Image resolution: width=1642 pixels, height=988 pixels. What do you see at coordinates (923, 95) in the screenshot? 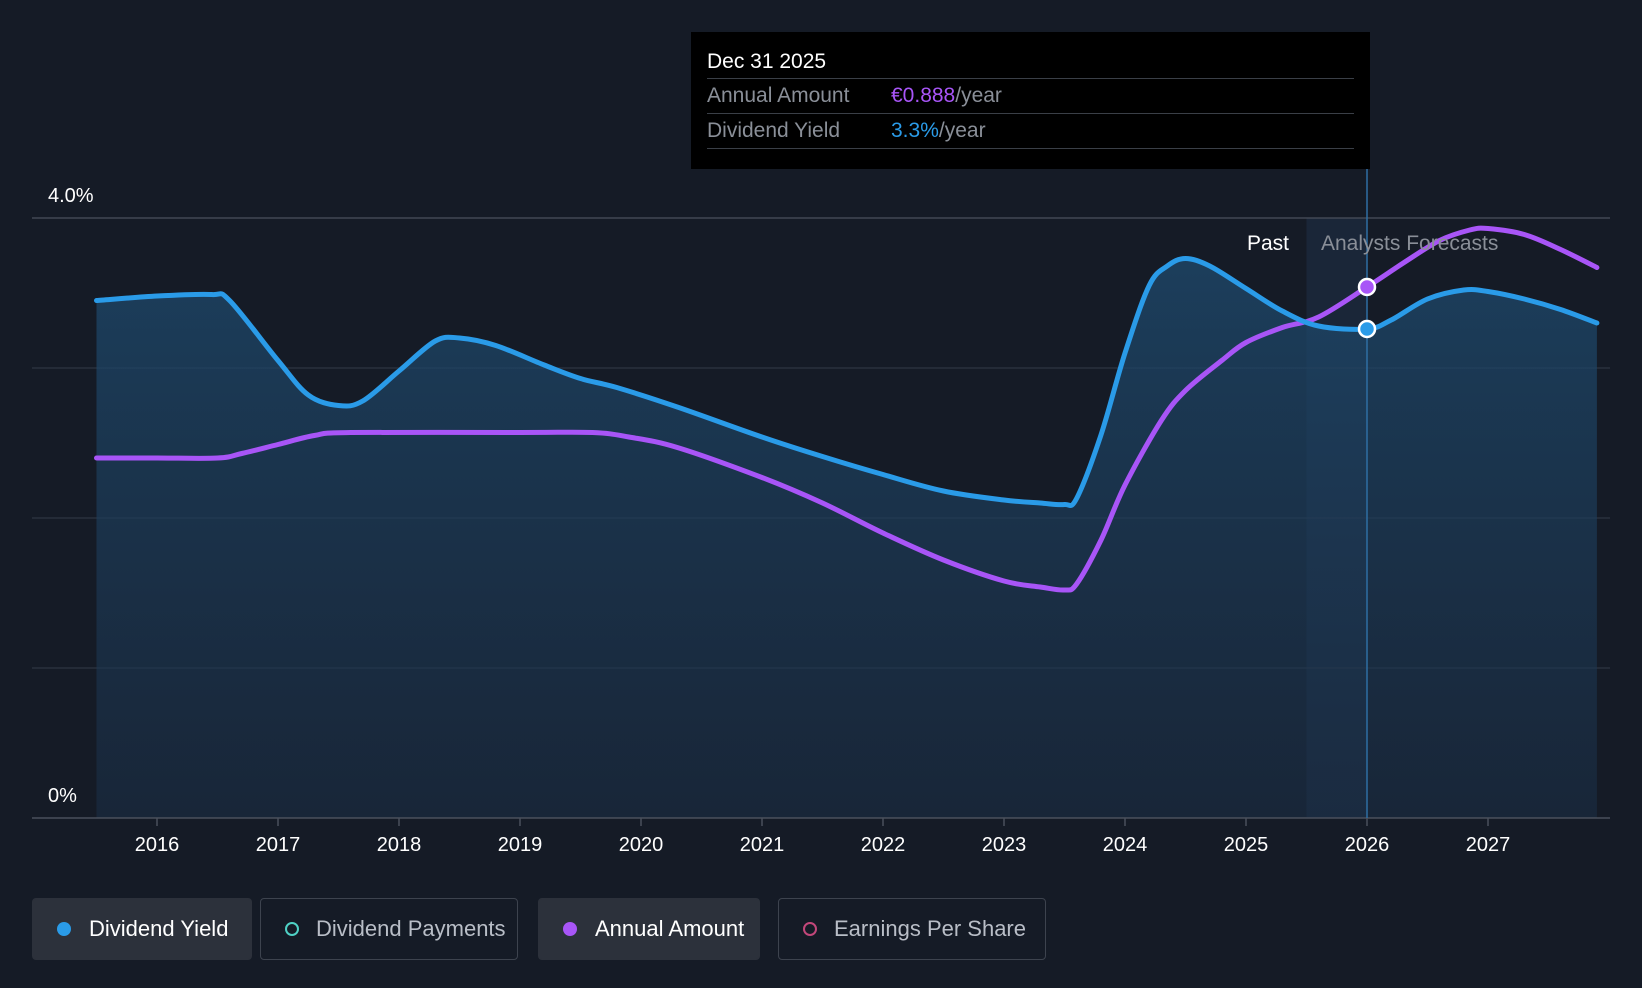
I see `tooltip-value: €0.888` at bounding box center [923, 95].